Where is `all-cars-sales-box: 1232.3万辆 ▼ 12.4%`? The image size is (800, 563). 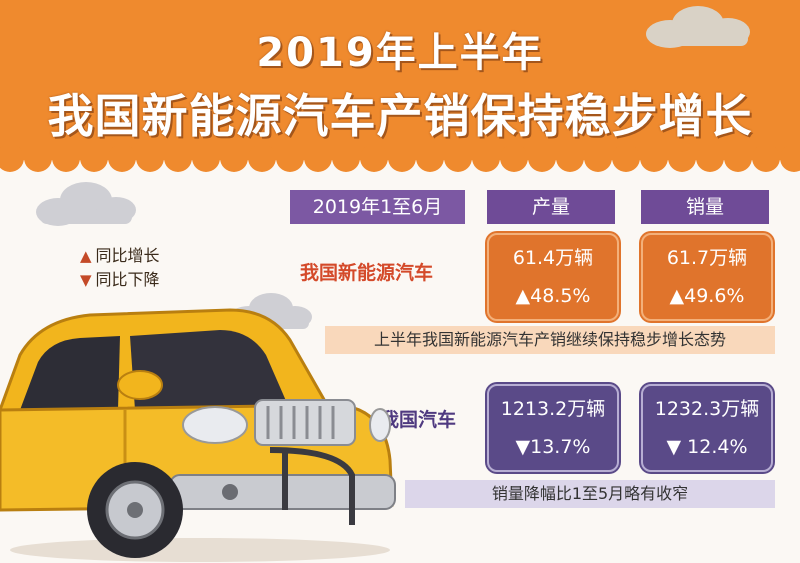 all-cars-sales-box: 1232.3万辆 ▼ 12.4% is located at coordinates (707, 428).